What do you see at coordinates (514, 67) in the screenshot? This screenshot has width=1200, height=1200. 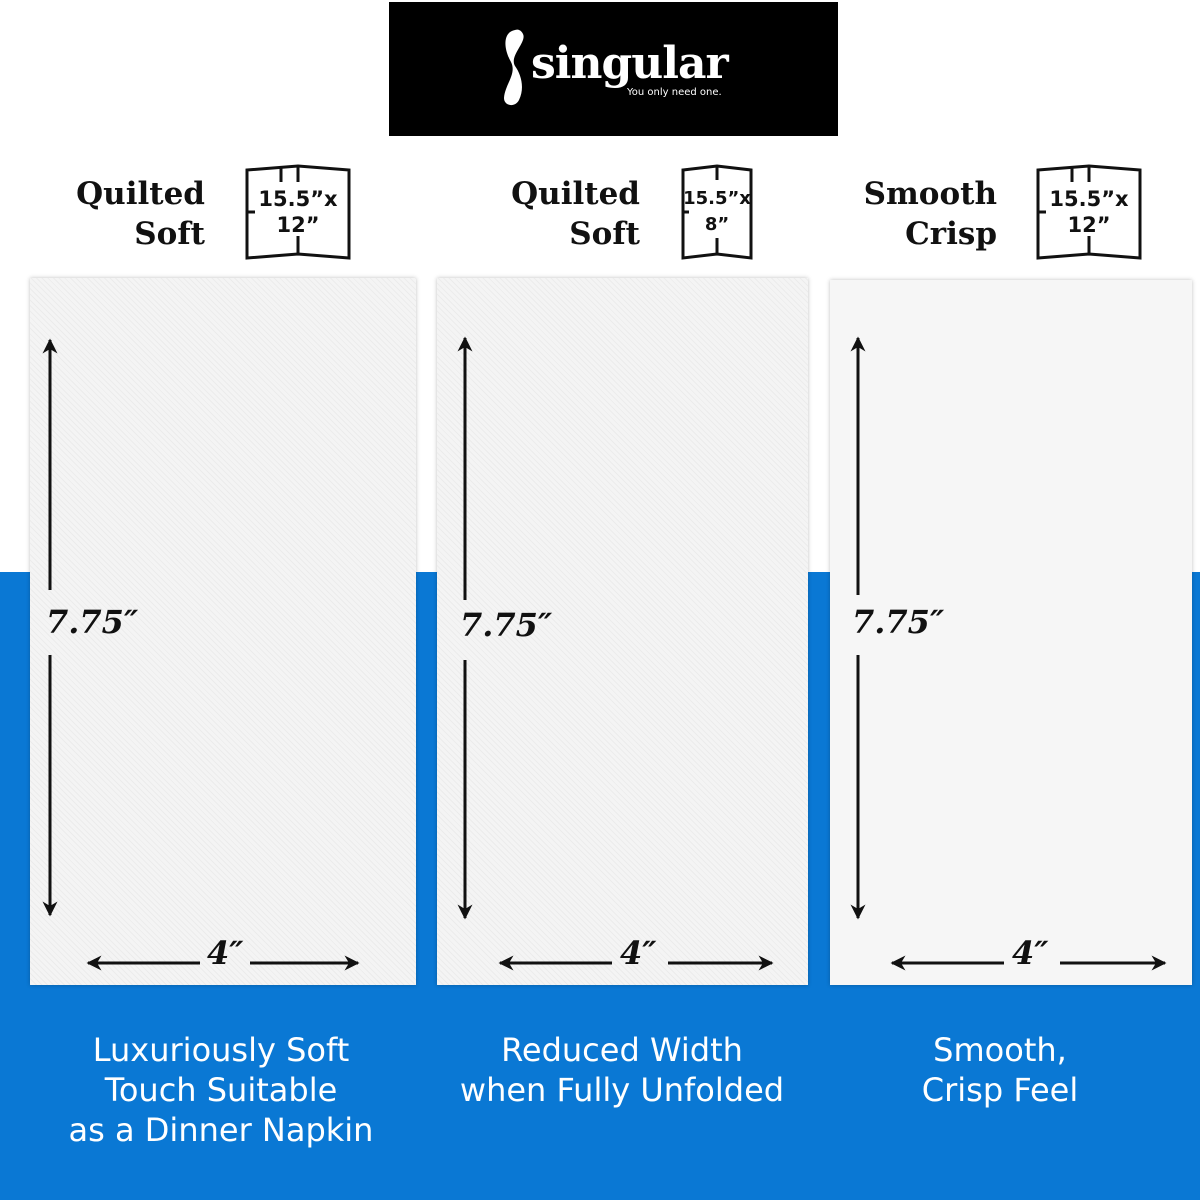 I see `logo-mark-icon` at bounding box center [514, 67].